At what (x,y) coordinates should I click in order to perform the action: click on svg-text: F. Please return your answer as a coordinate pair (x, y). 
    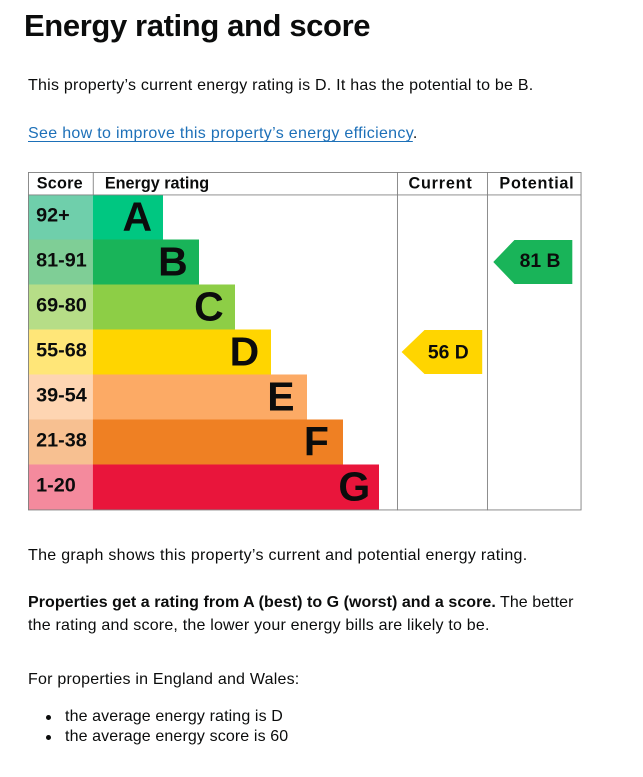
    Looking at the image, I should click on (316, 442).